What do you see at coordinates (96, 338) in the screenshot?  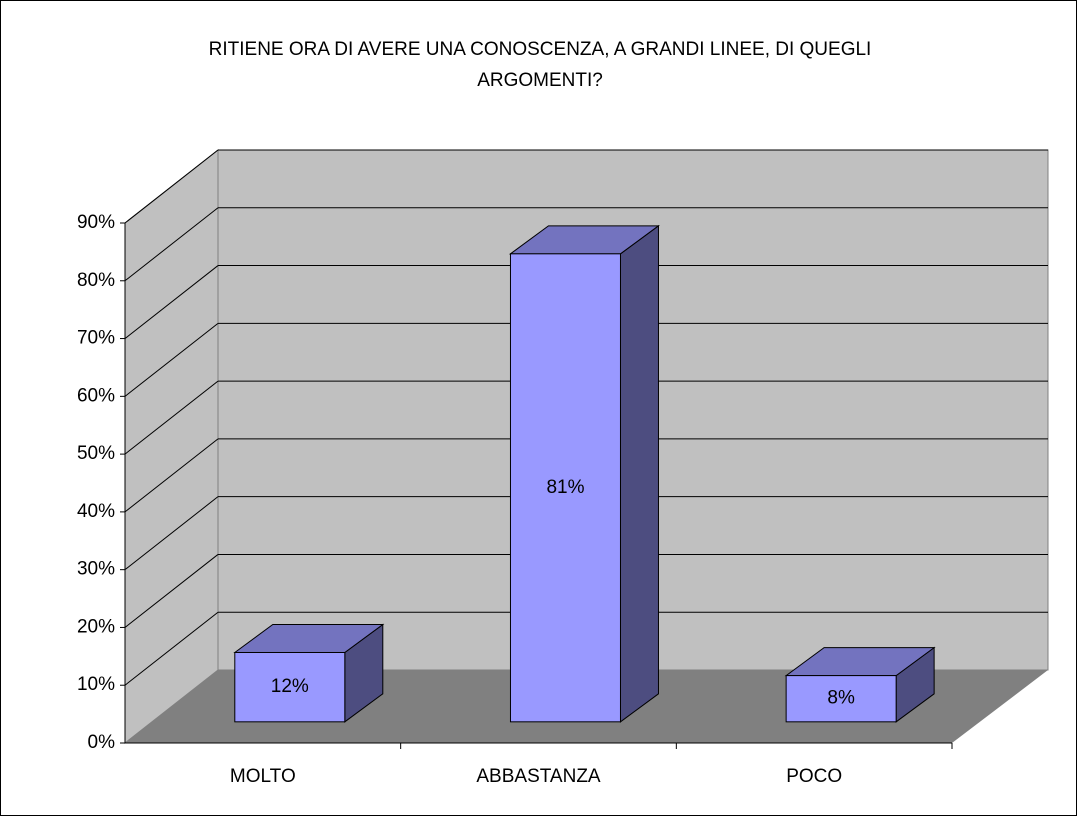 I see `y-tick-label: 70%` at bounding box center [96, 338].